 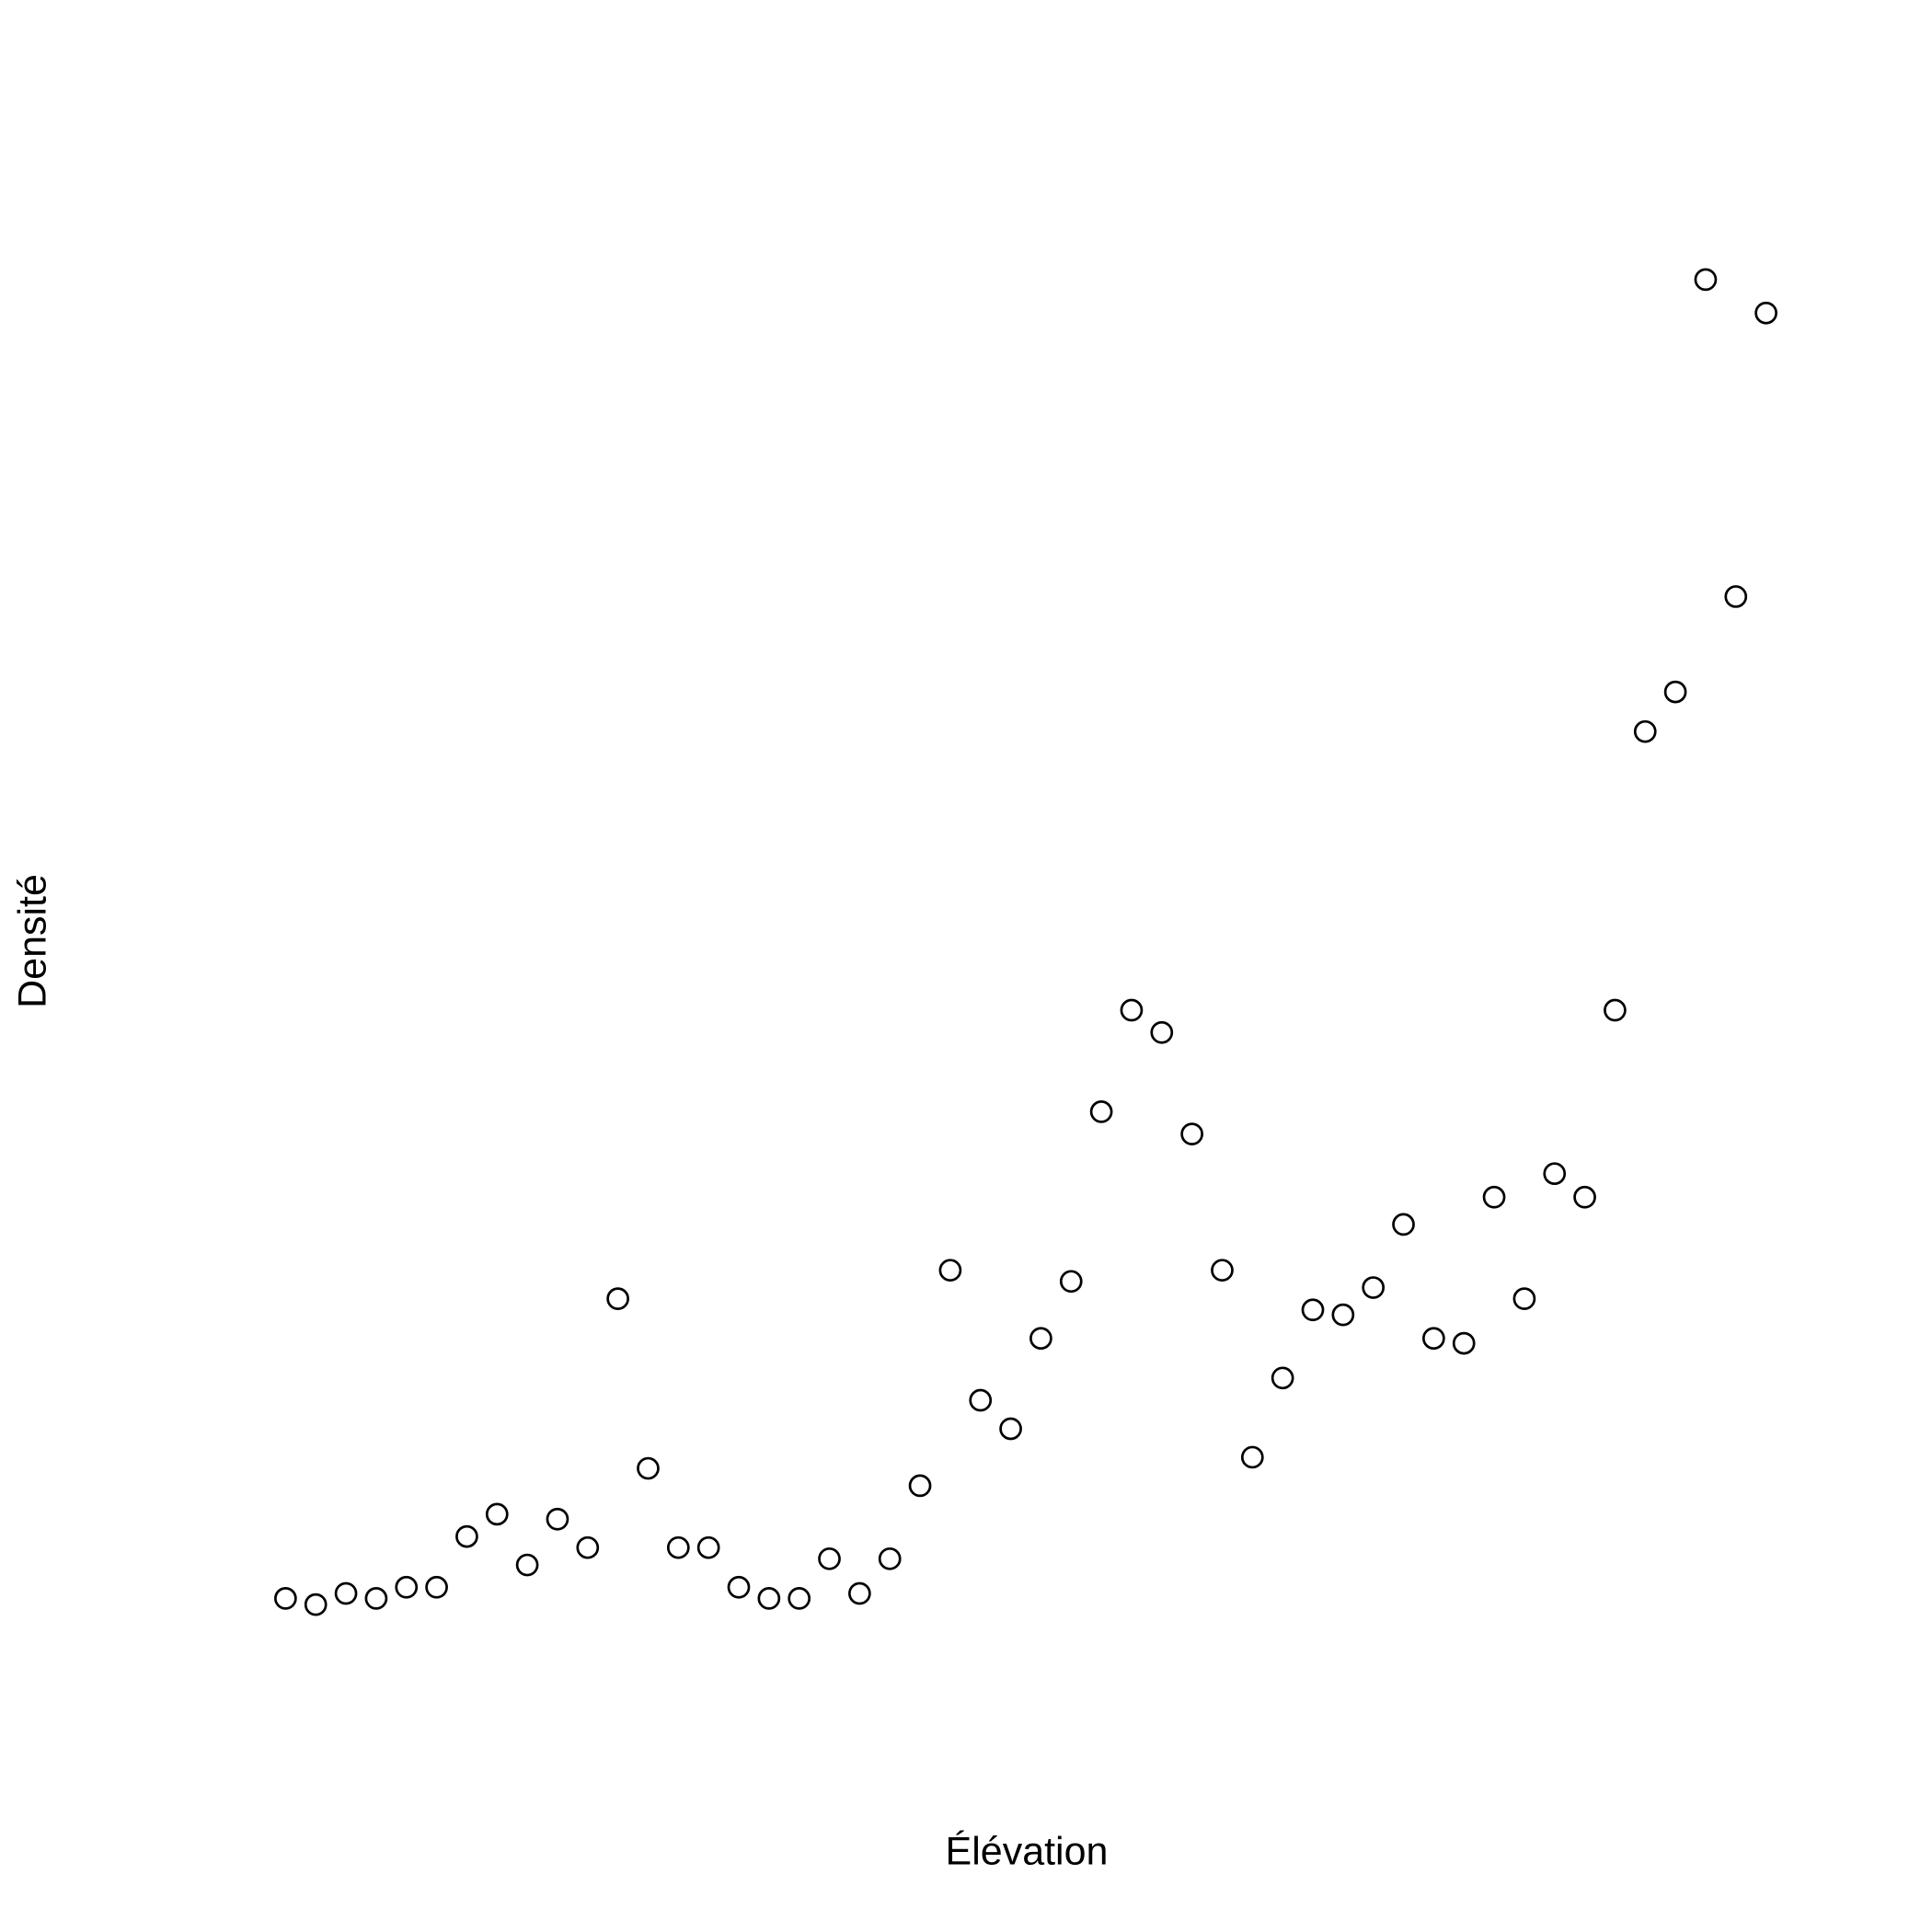 What do you see at coordinates (1027, 1851) in the screenshot?
I see `x-axis-label: Élévation` at bounding box center [1027, 1851].